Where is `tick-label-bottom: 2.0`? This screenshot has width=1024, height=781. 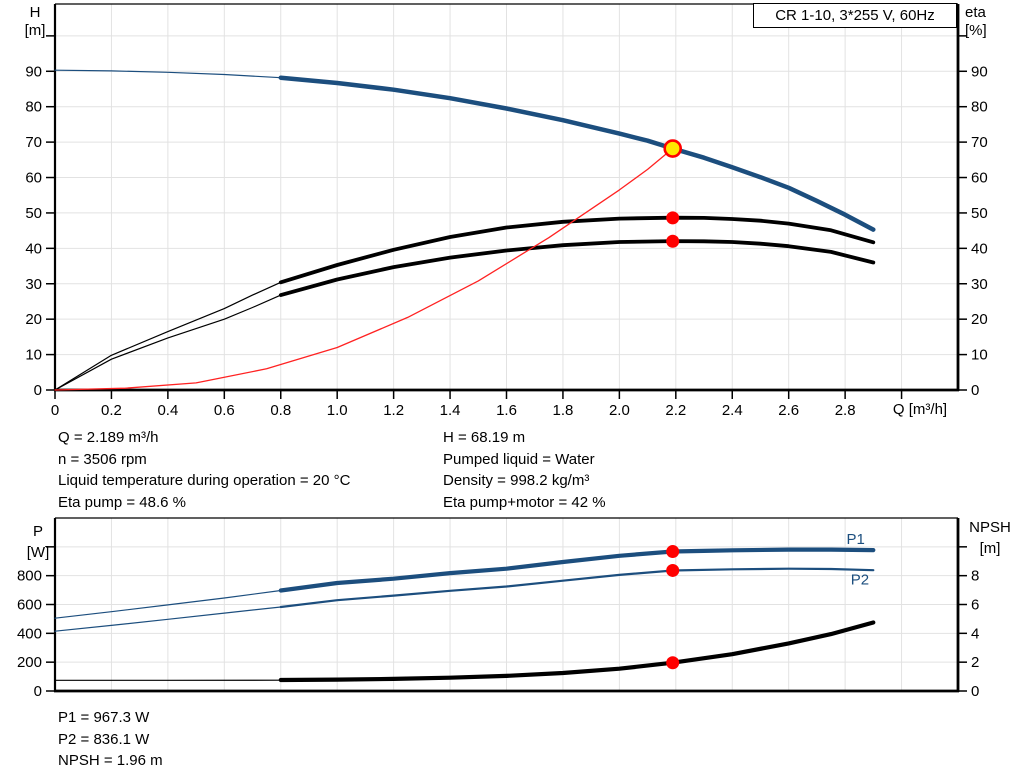
tick-label-bottom: 2.0 is located at coordinates (619, 410).